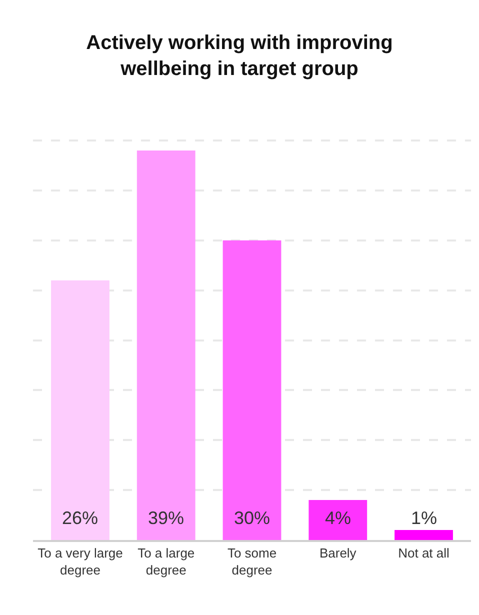  What do you see at coordinates (166, 518) in the screenshot?
I see `data-label: 39%` at bounding box center [166, 518].